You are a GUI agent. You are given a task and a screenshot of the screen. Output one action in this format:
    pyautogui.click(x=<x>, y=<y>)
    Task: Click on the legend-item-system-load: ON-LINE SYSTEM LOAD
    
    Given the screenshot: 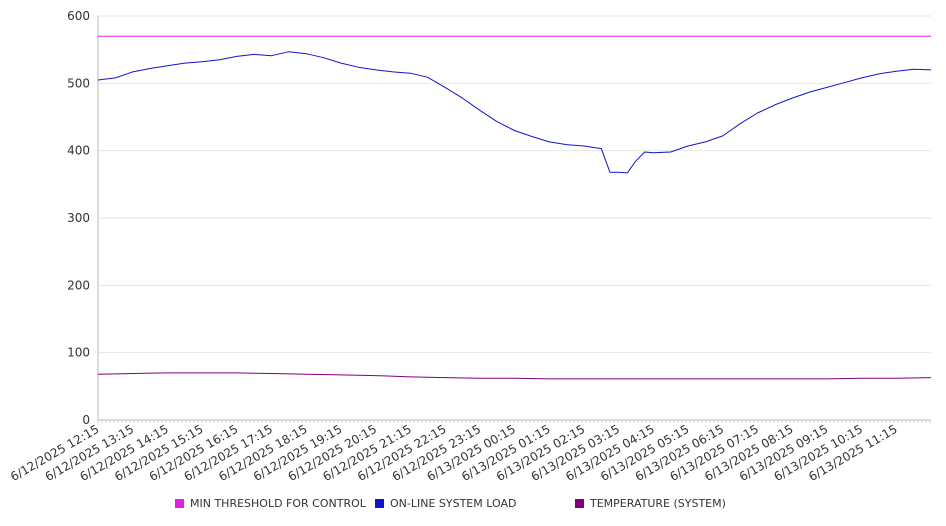 What is the action you would take?
    pyautogui.click(x=445, y=503)
    